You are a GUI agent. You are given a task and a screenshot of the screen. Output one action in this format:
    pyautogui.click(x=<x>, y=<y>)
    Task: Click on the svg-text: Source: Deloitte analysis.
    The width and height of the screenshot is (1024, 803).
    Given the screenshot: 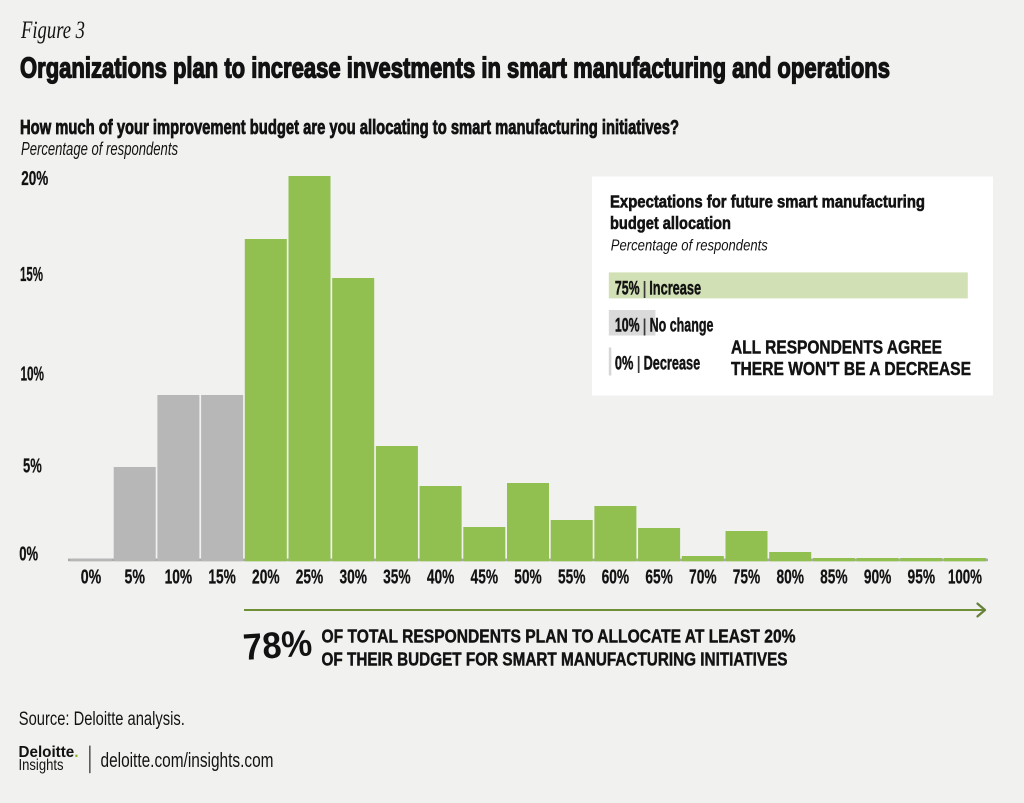 What is the action you would take?
    pyautogui.click(x=102, y=719)
    